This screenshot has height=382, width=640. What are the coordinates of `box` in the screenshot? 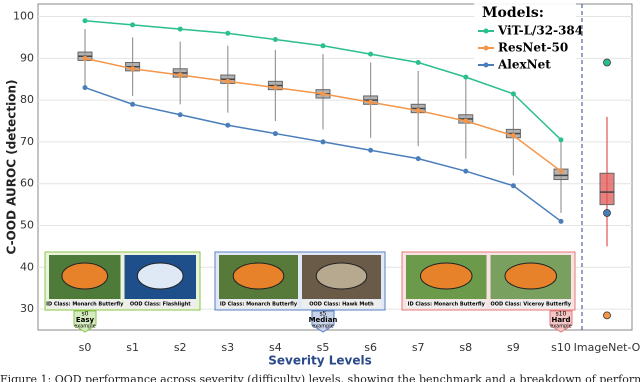 It's located at (607, 189).